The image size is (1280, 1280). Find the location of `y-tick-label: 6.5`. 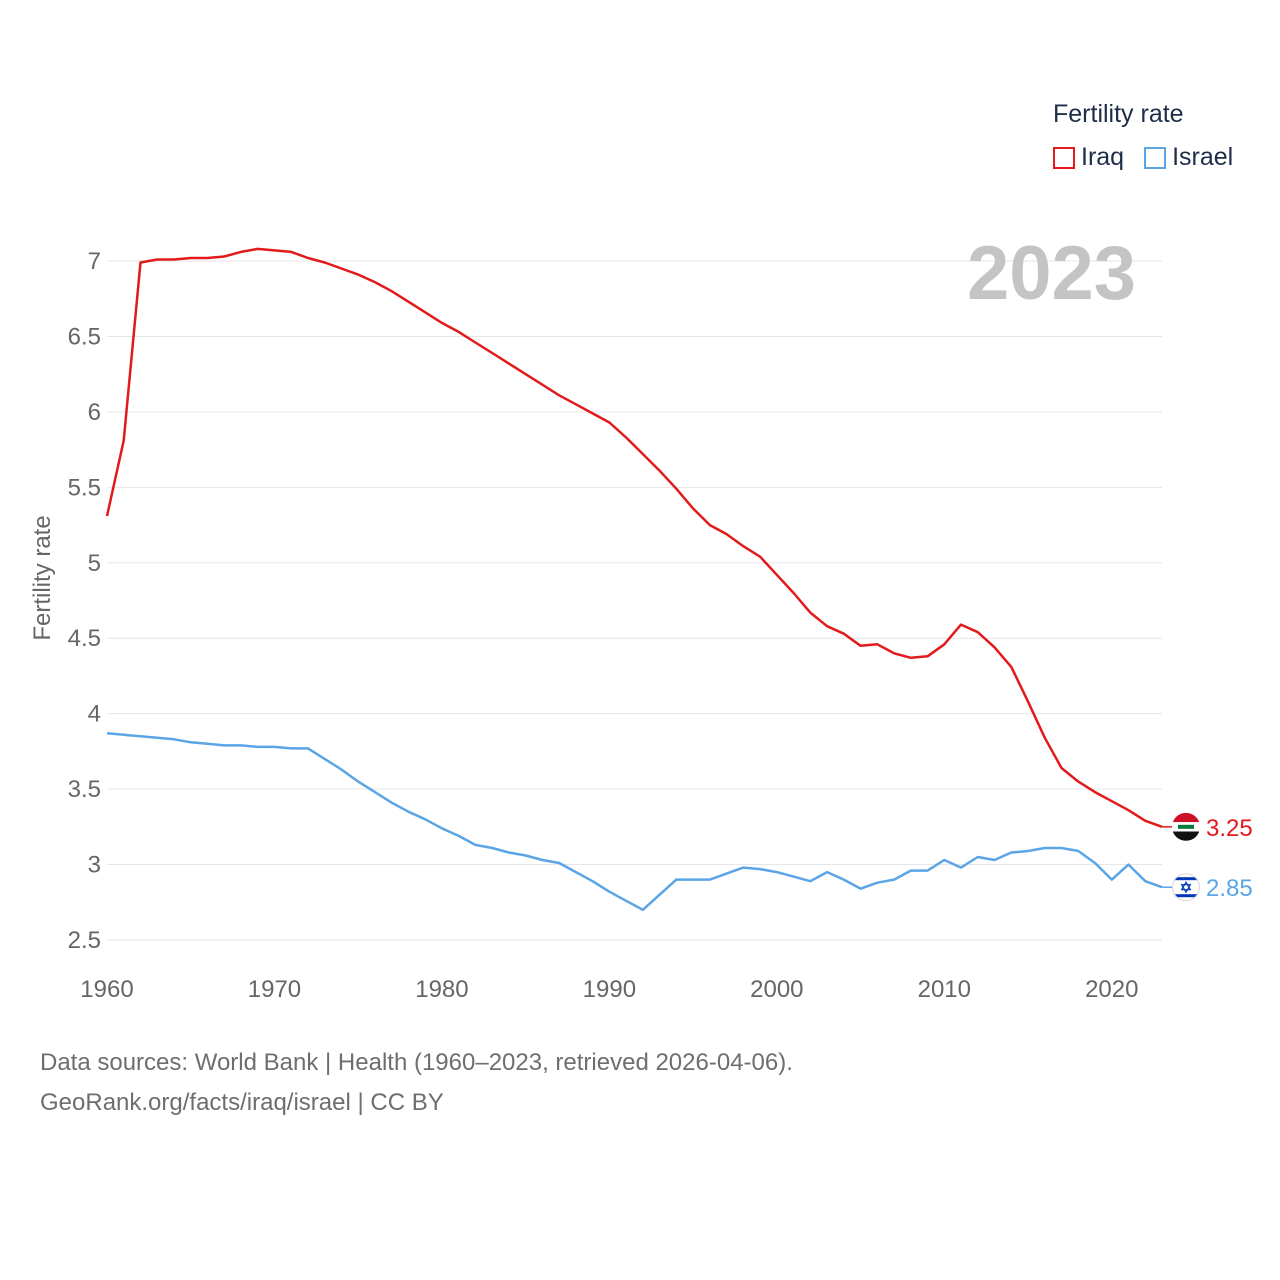

y-tick-label: 6.5 is located at coordinates (84, 336).